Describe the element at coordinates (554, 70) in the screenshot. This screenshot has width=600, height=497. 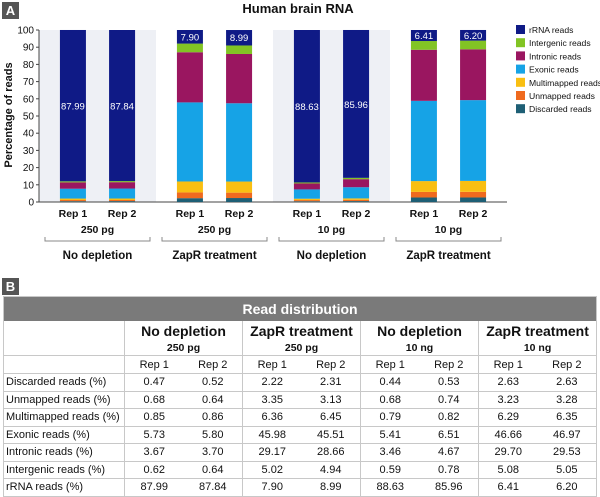
I see `legend-label: Exonic reads` at that location.